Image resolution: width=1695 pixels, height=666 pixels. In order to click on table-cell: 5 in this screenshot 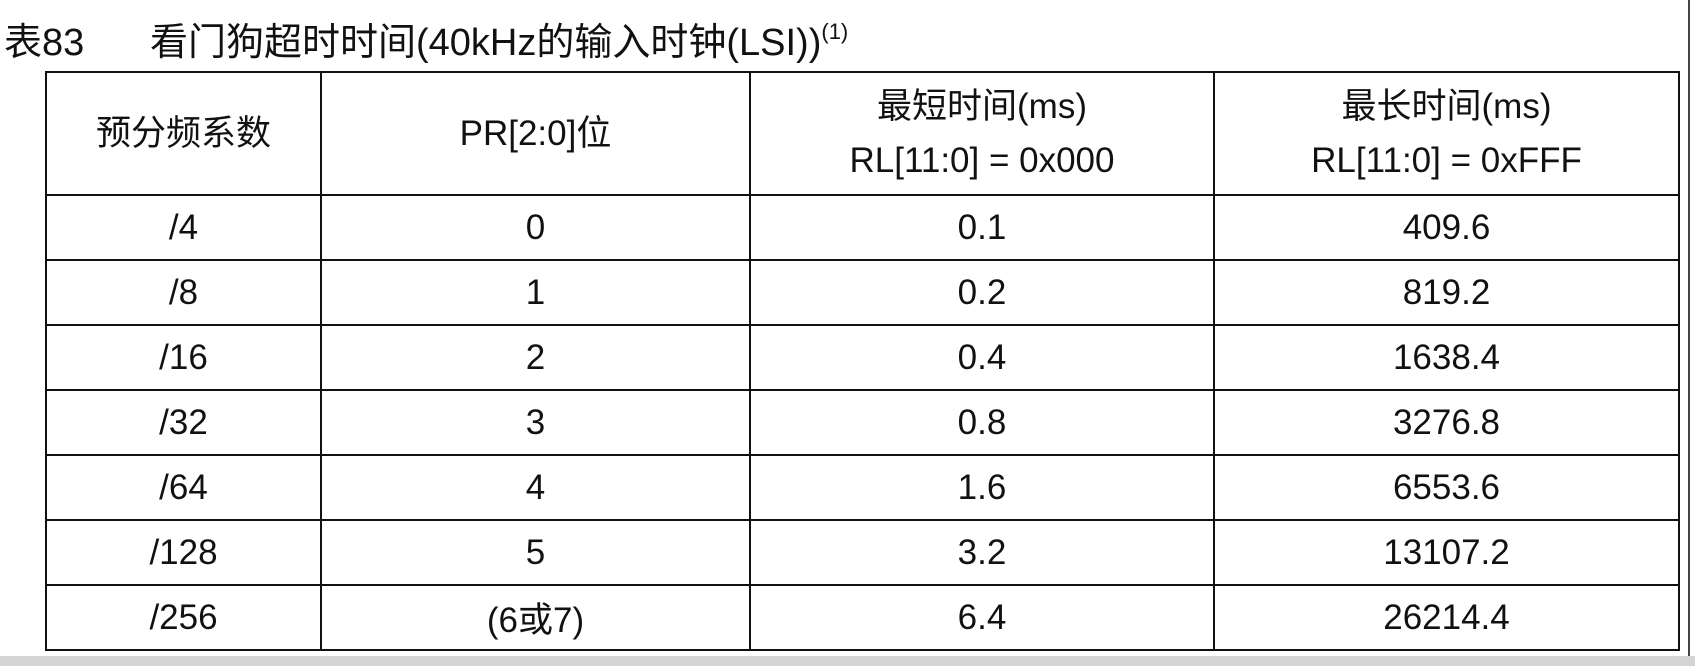, I will do `click(535, 552)`.